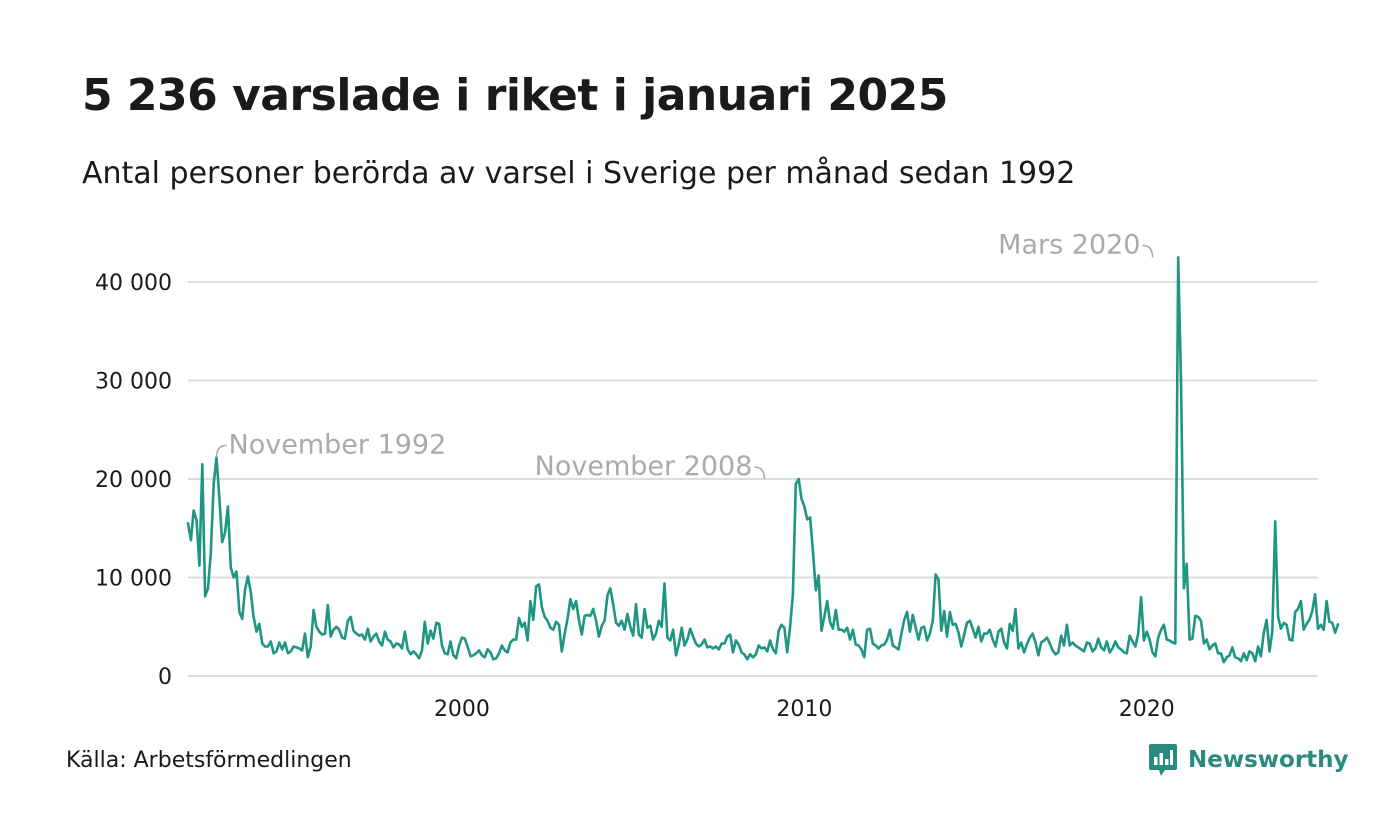  Describe the element at coordinates (133, 283) in the screenshot. I see `y-tick-label: 40 000` at that location.